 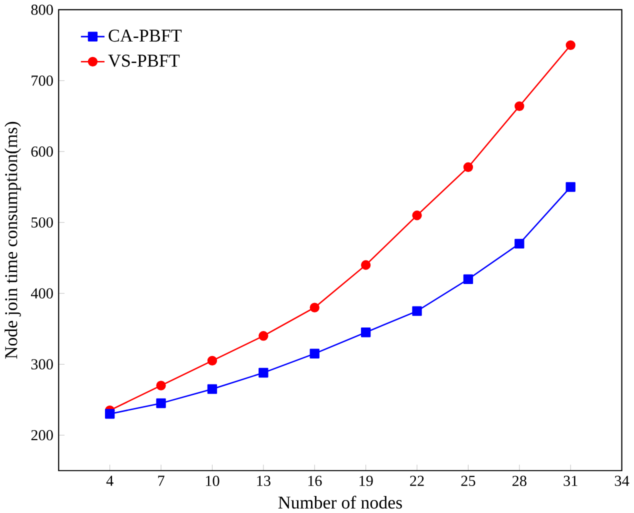 What do you see at coordinates (315, 481) in the screenshot?
I see `x-tick-label: 16` at bounding box center [315, 481].